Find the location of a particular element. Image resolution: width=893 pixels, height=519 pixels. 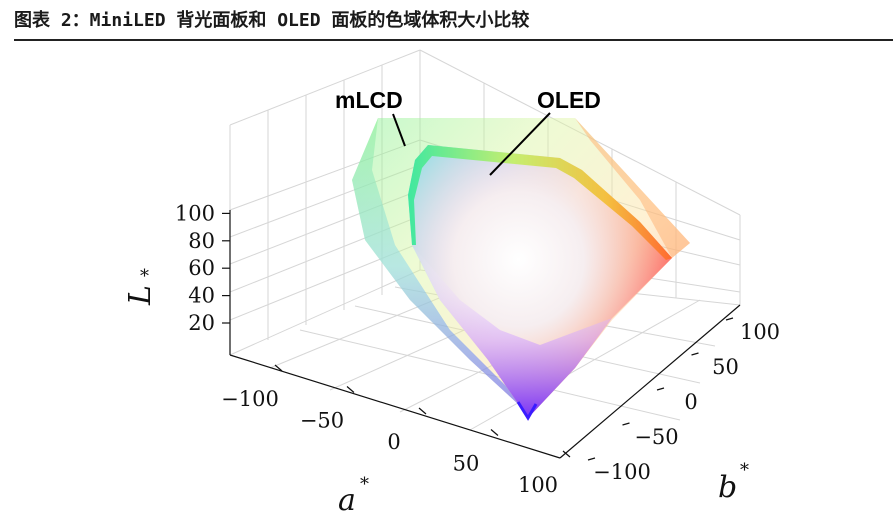

series-callouts: mLCD OLED is located at coordinates (468, 131).